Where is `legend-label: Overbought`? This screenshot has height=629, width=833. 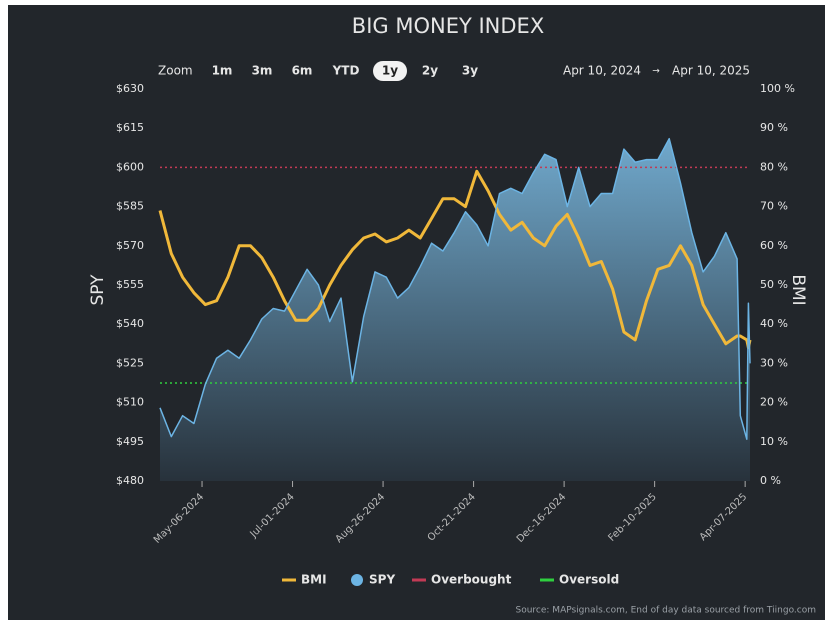
legend-label: Overbought is located at coordinates (471, 580).